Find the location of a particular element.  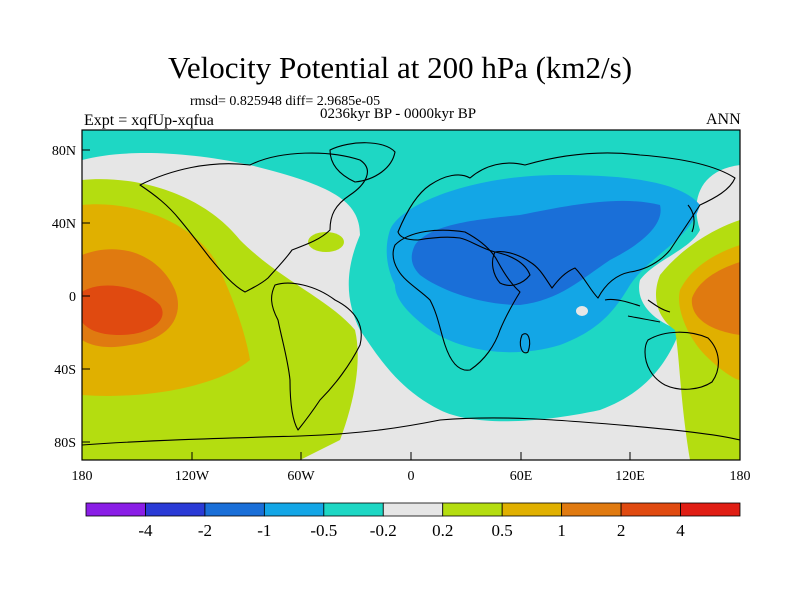

lat-tick-label: 0 is located at coordinates (72, 297).